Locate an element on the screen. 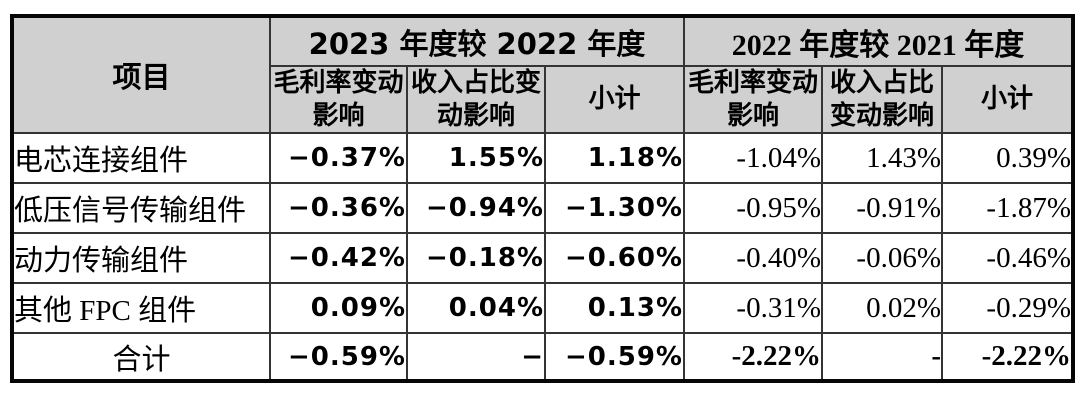  value-cell: 1.43% is located at coordinates (882, 158).